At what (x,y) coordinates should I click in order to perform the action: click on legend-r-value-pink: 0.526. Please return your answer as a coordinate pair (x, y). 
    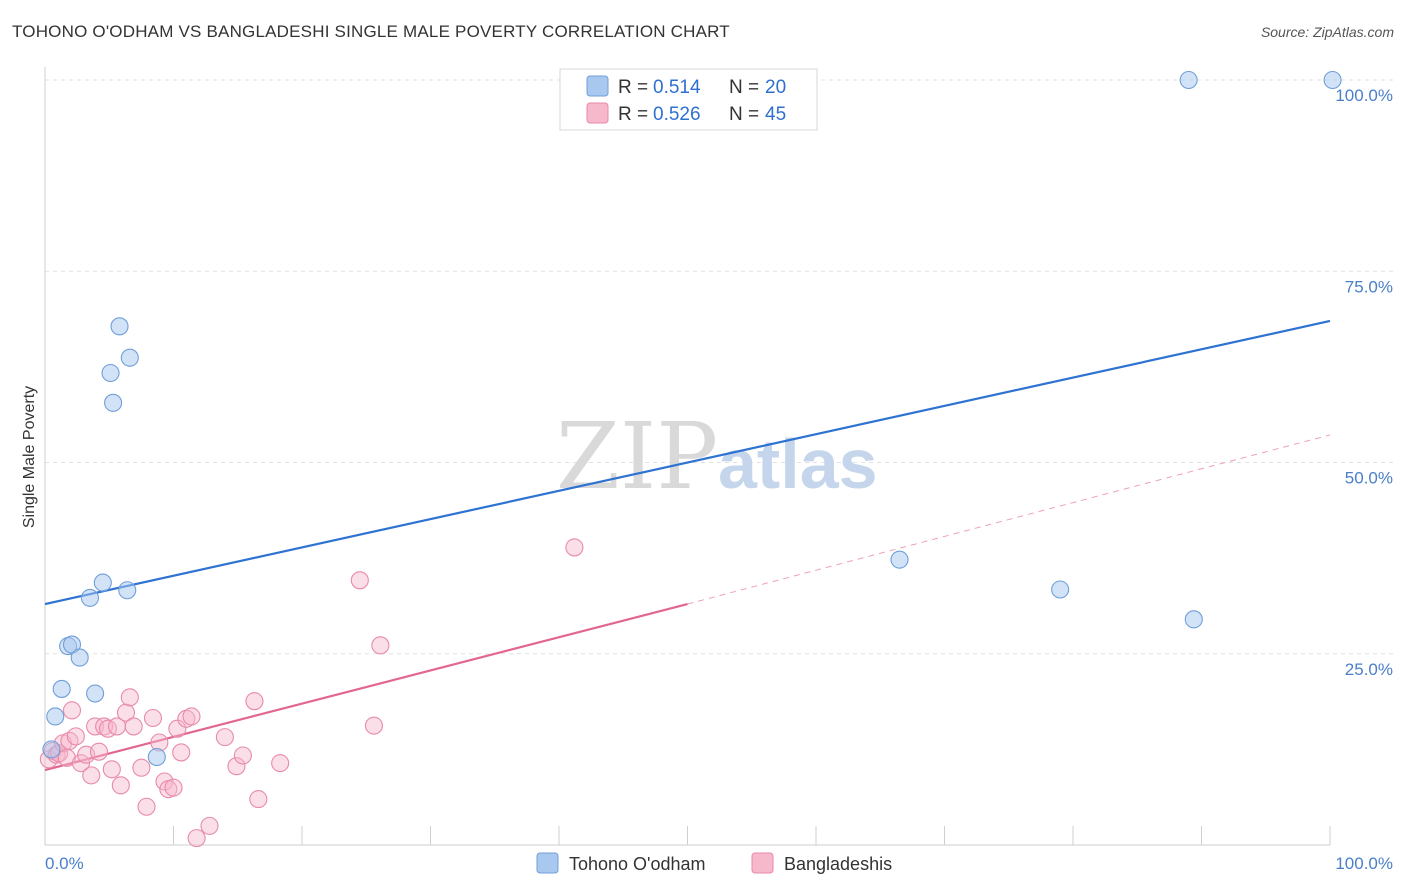
    Looking at the image, I should click on (677, 114).